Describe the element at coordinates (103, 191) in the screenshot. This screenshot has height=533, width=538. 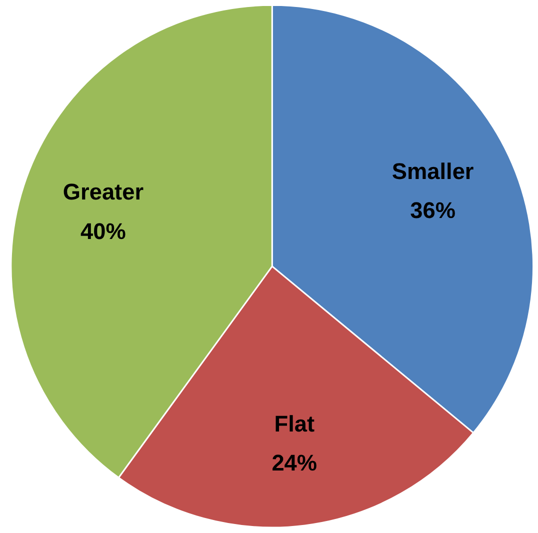
I see `slice-label: Greater` at that location.